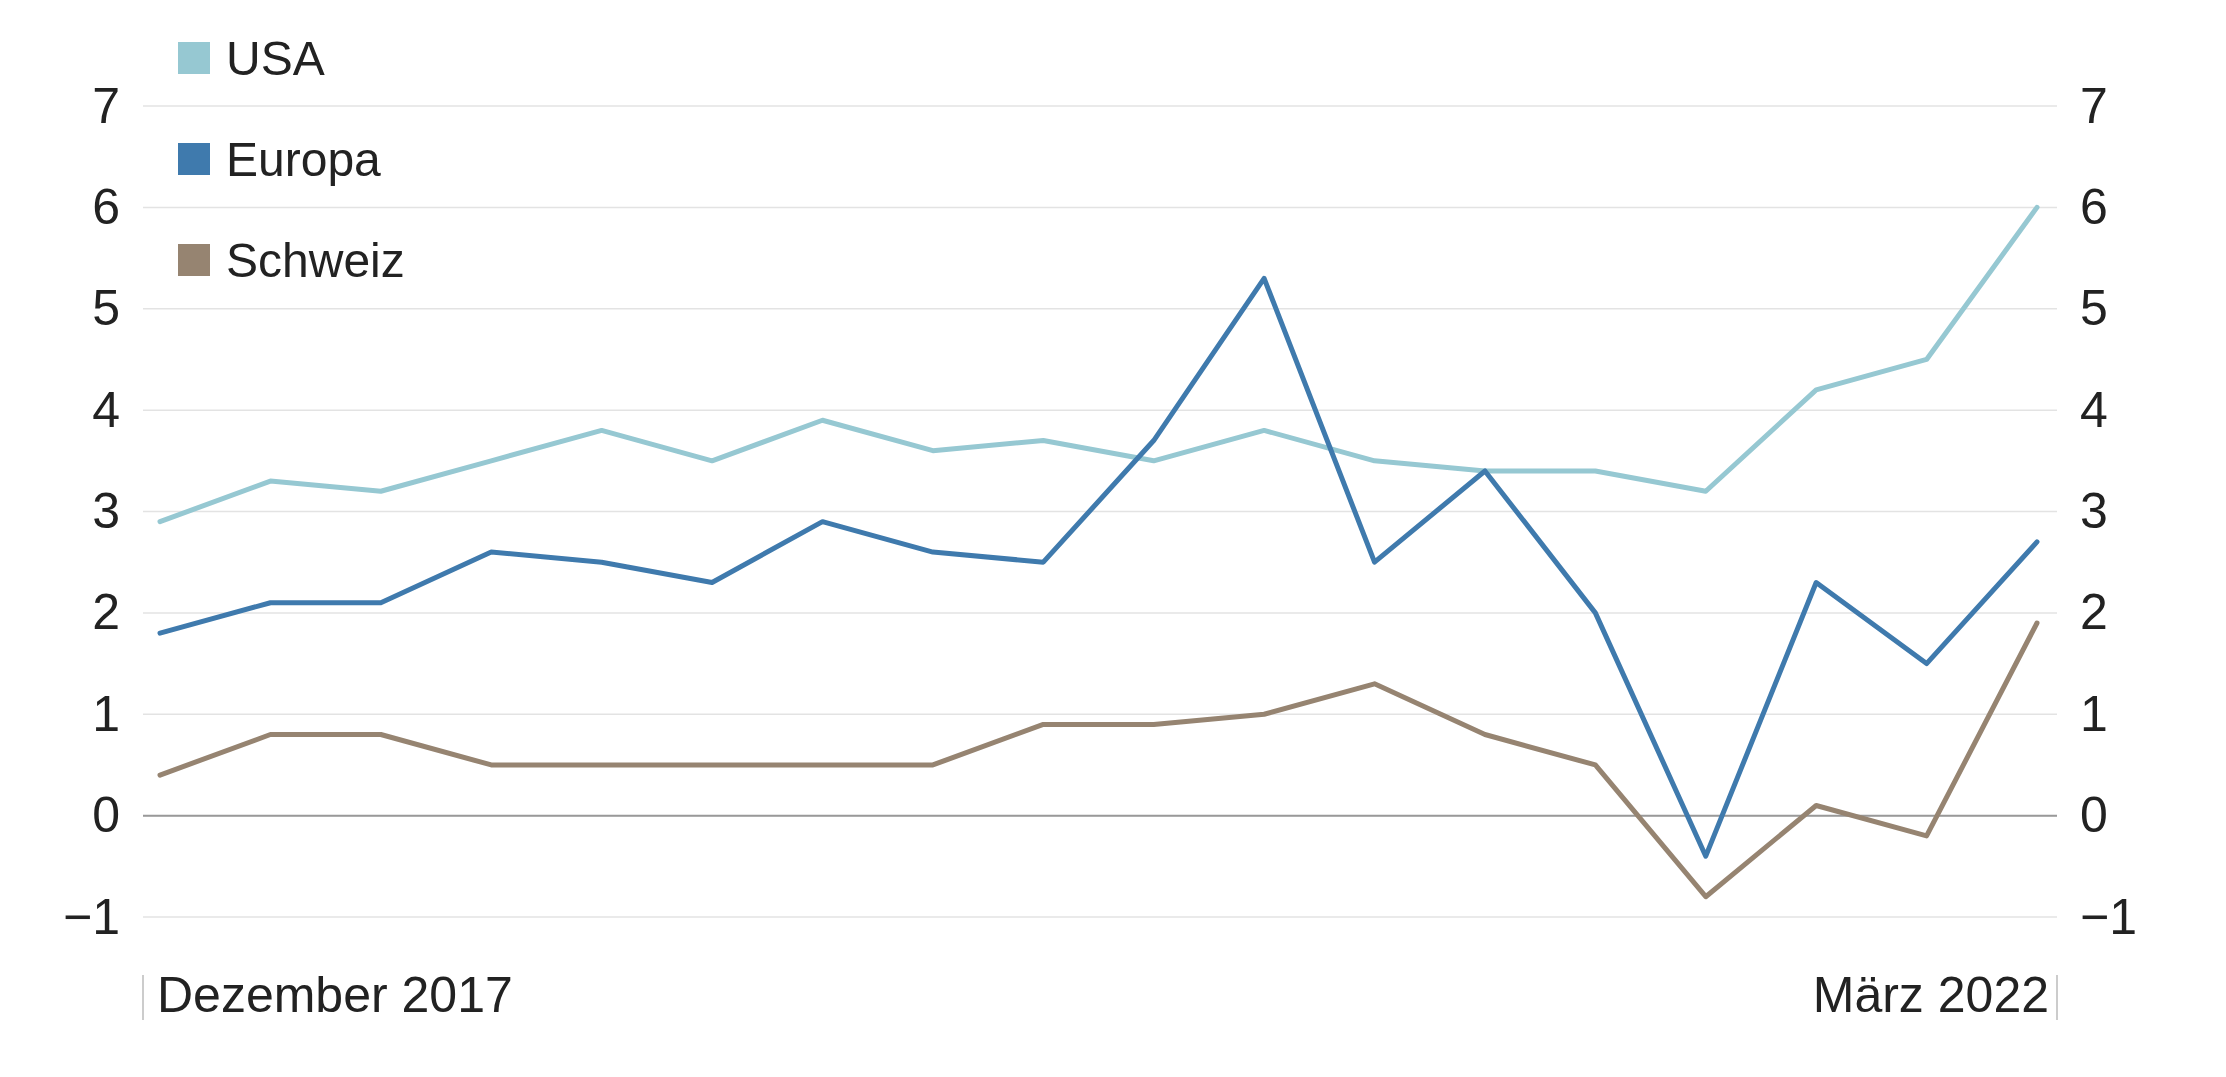  I want to click on y-tick-label: 0, so click(106, 815).